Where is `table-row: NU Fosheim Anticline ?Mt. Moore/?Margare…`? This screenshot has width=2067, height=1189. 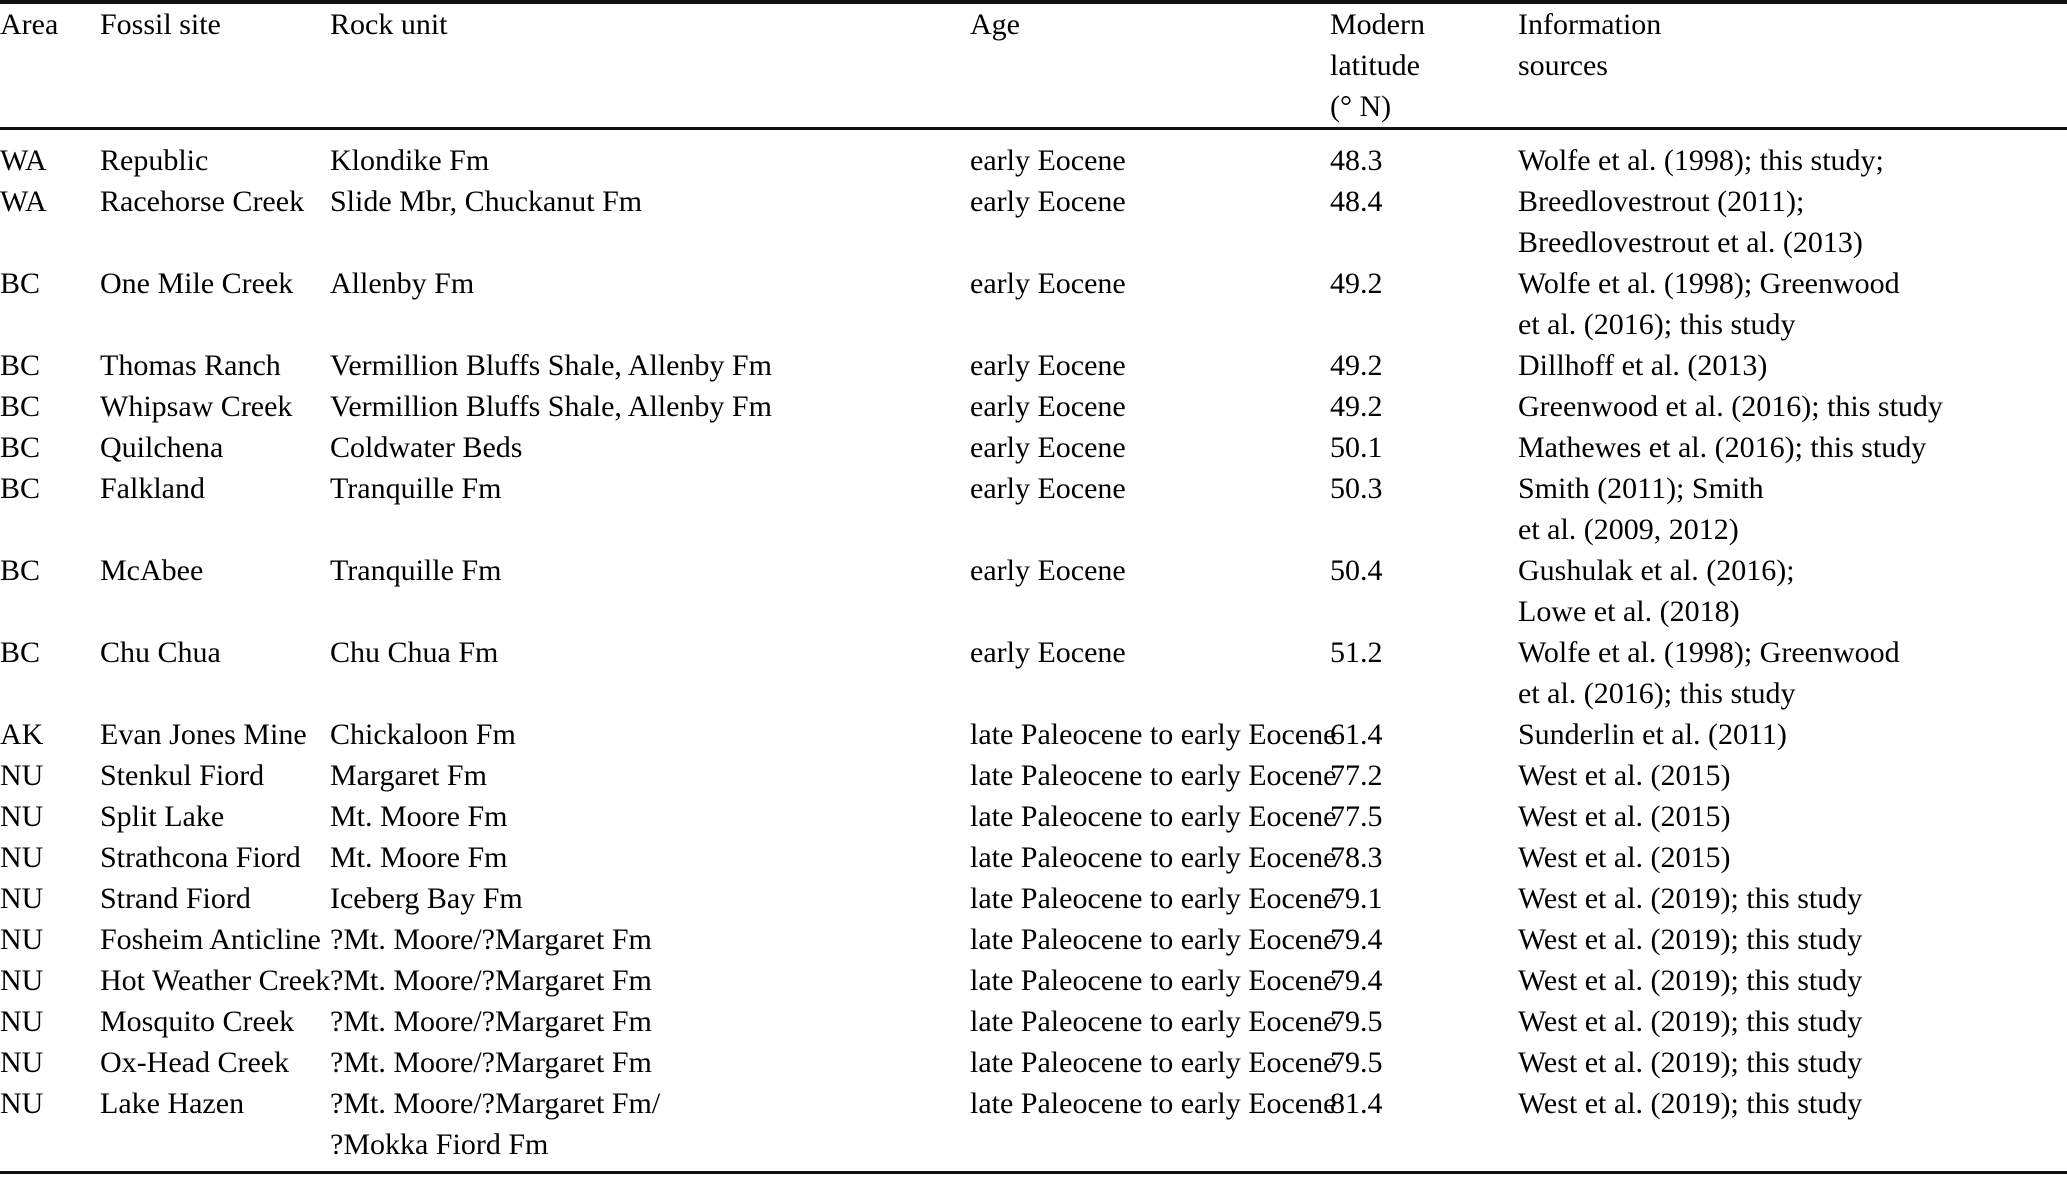
table-row: NU Fosheim Anticline ?Mt. Moore/?Margare… is located at coordinates (1033, 939).